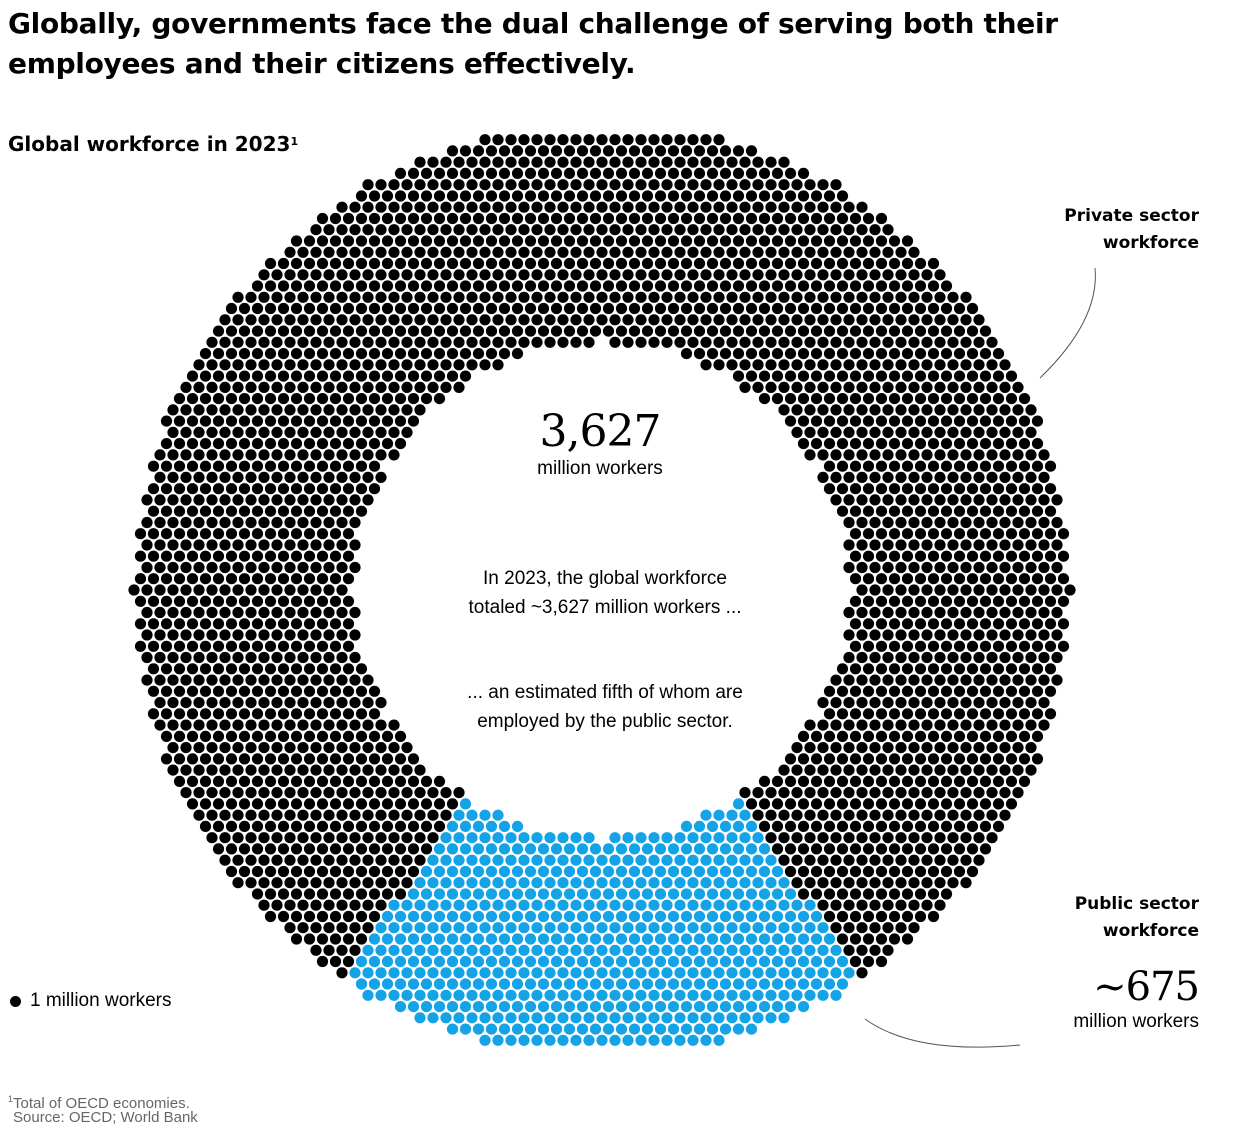 The height and width of the screenshot is (1144, 1244). I want to click on footnote: 1Total of OECD economies., so click(99, 1101).